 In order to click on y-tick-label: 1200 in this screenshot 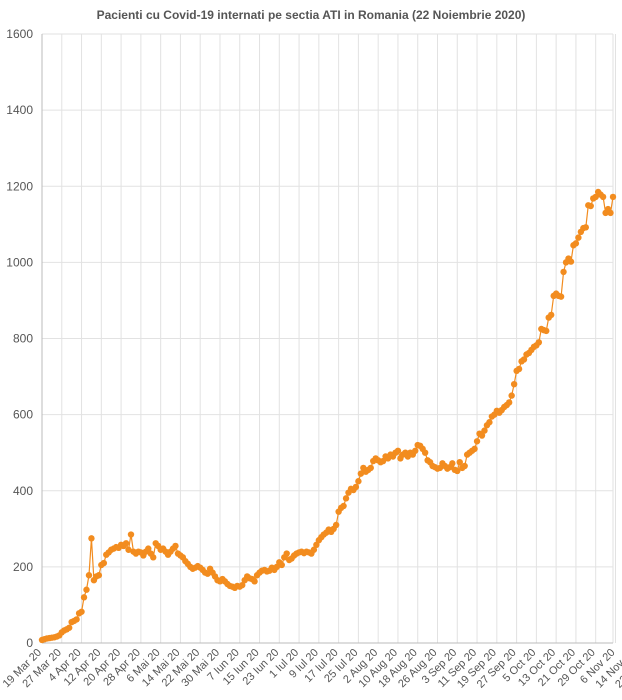, I will do `click(19, 186)`.